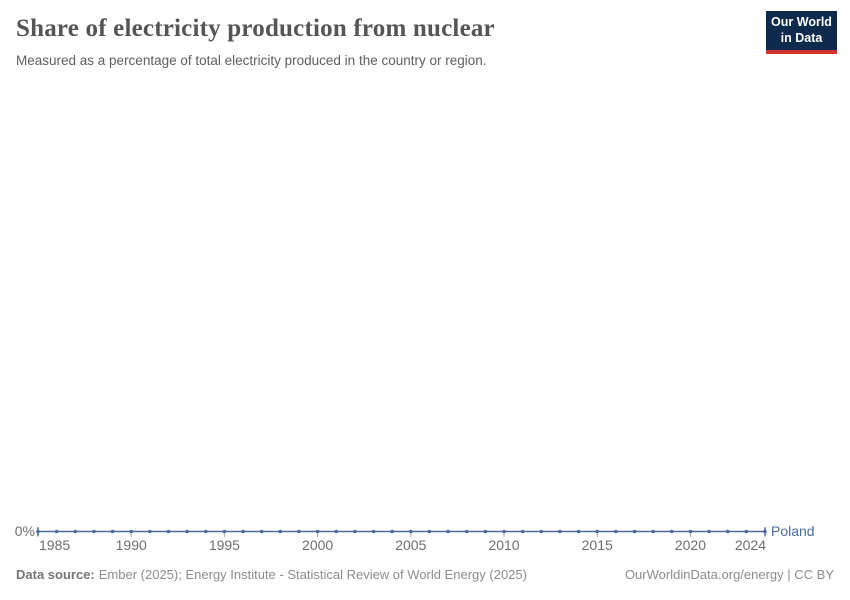  I want to click on data-source-label: Data source:, so click(55, 574).